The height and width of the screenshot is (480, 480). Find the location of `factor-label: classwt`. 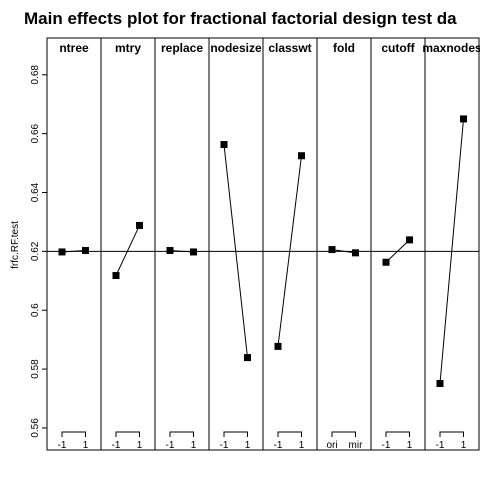

factor-label: classwt is located at coordinates (289, 48).